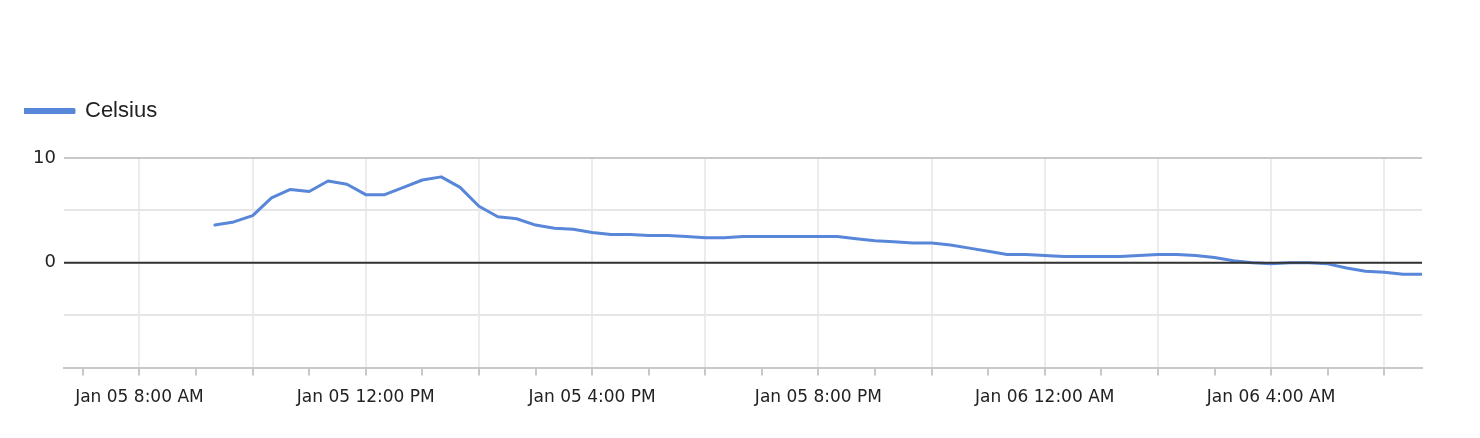 Image resolution: width=1480 pixels, height=438 pixels. What do you see at coordinates (121, 110) in the screenshot?
I see `legend-label: Celsius` at bounding box center [121, 110].